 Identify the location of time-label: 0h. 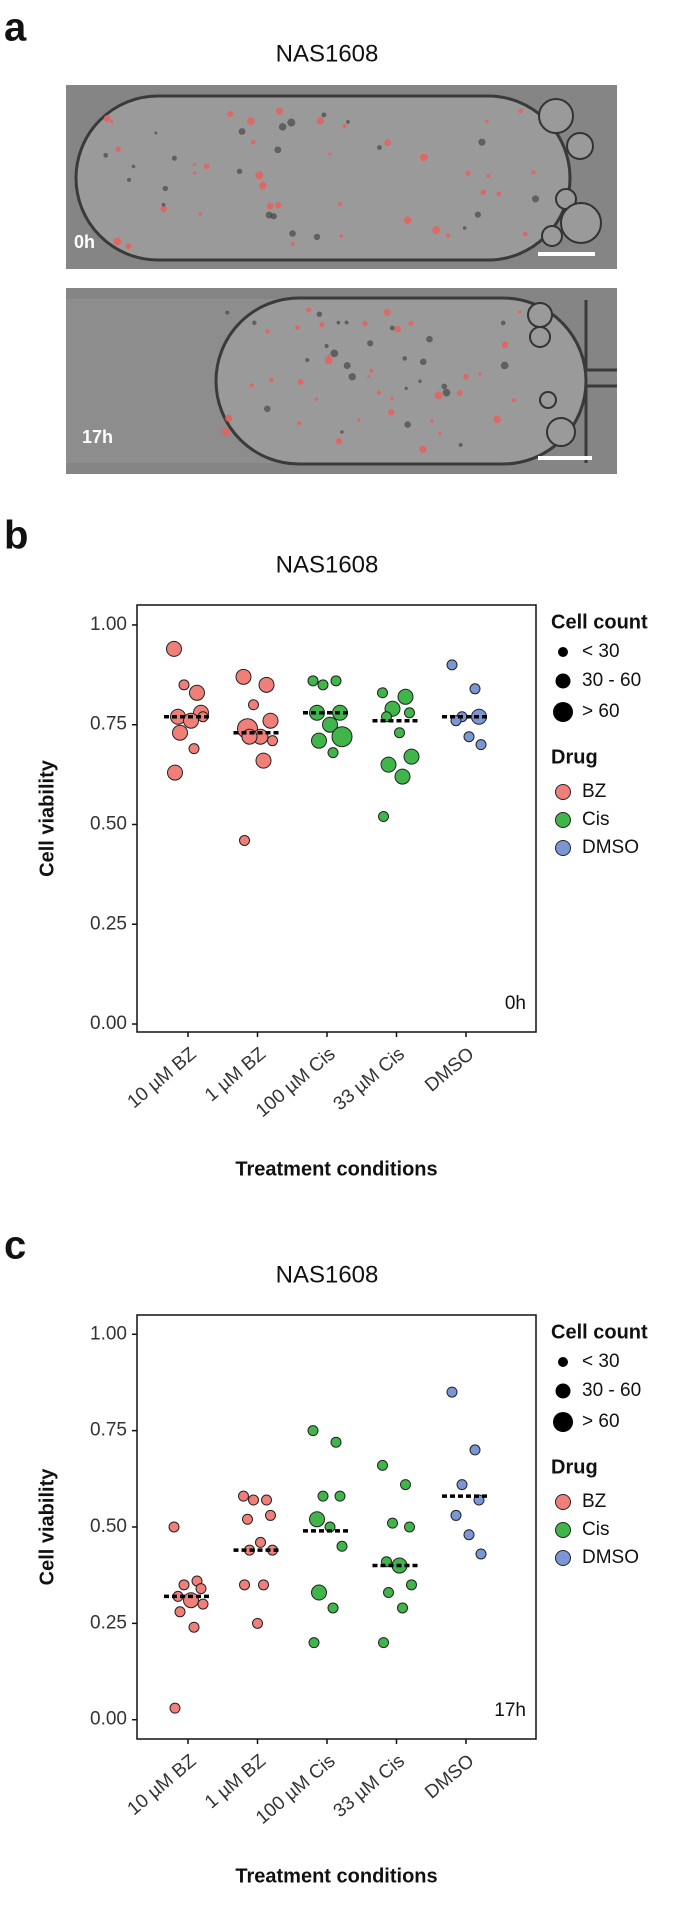
(515, 1003).